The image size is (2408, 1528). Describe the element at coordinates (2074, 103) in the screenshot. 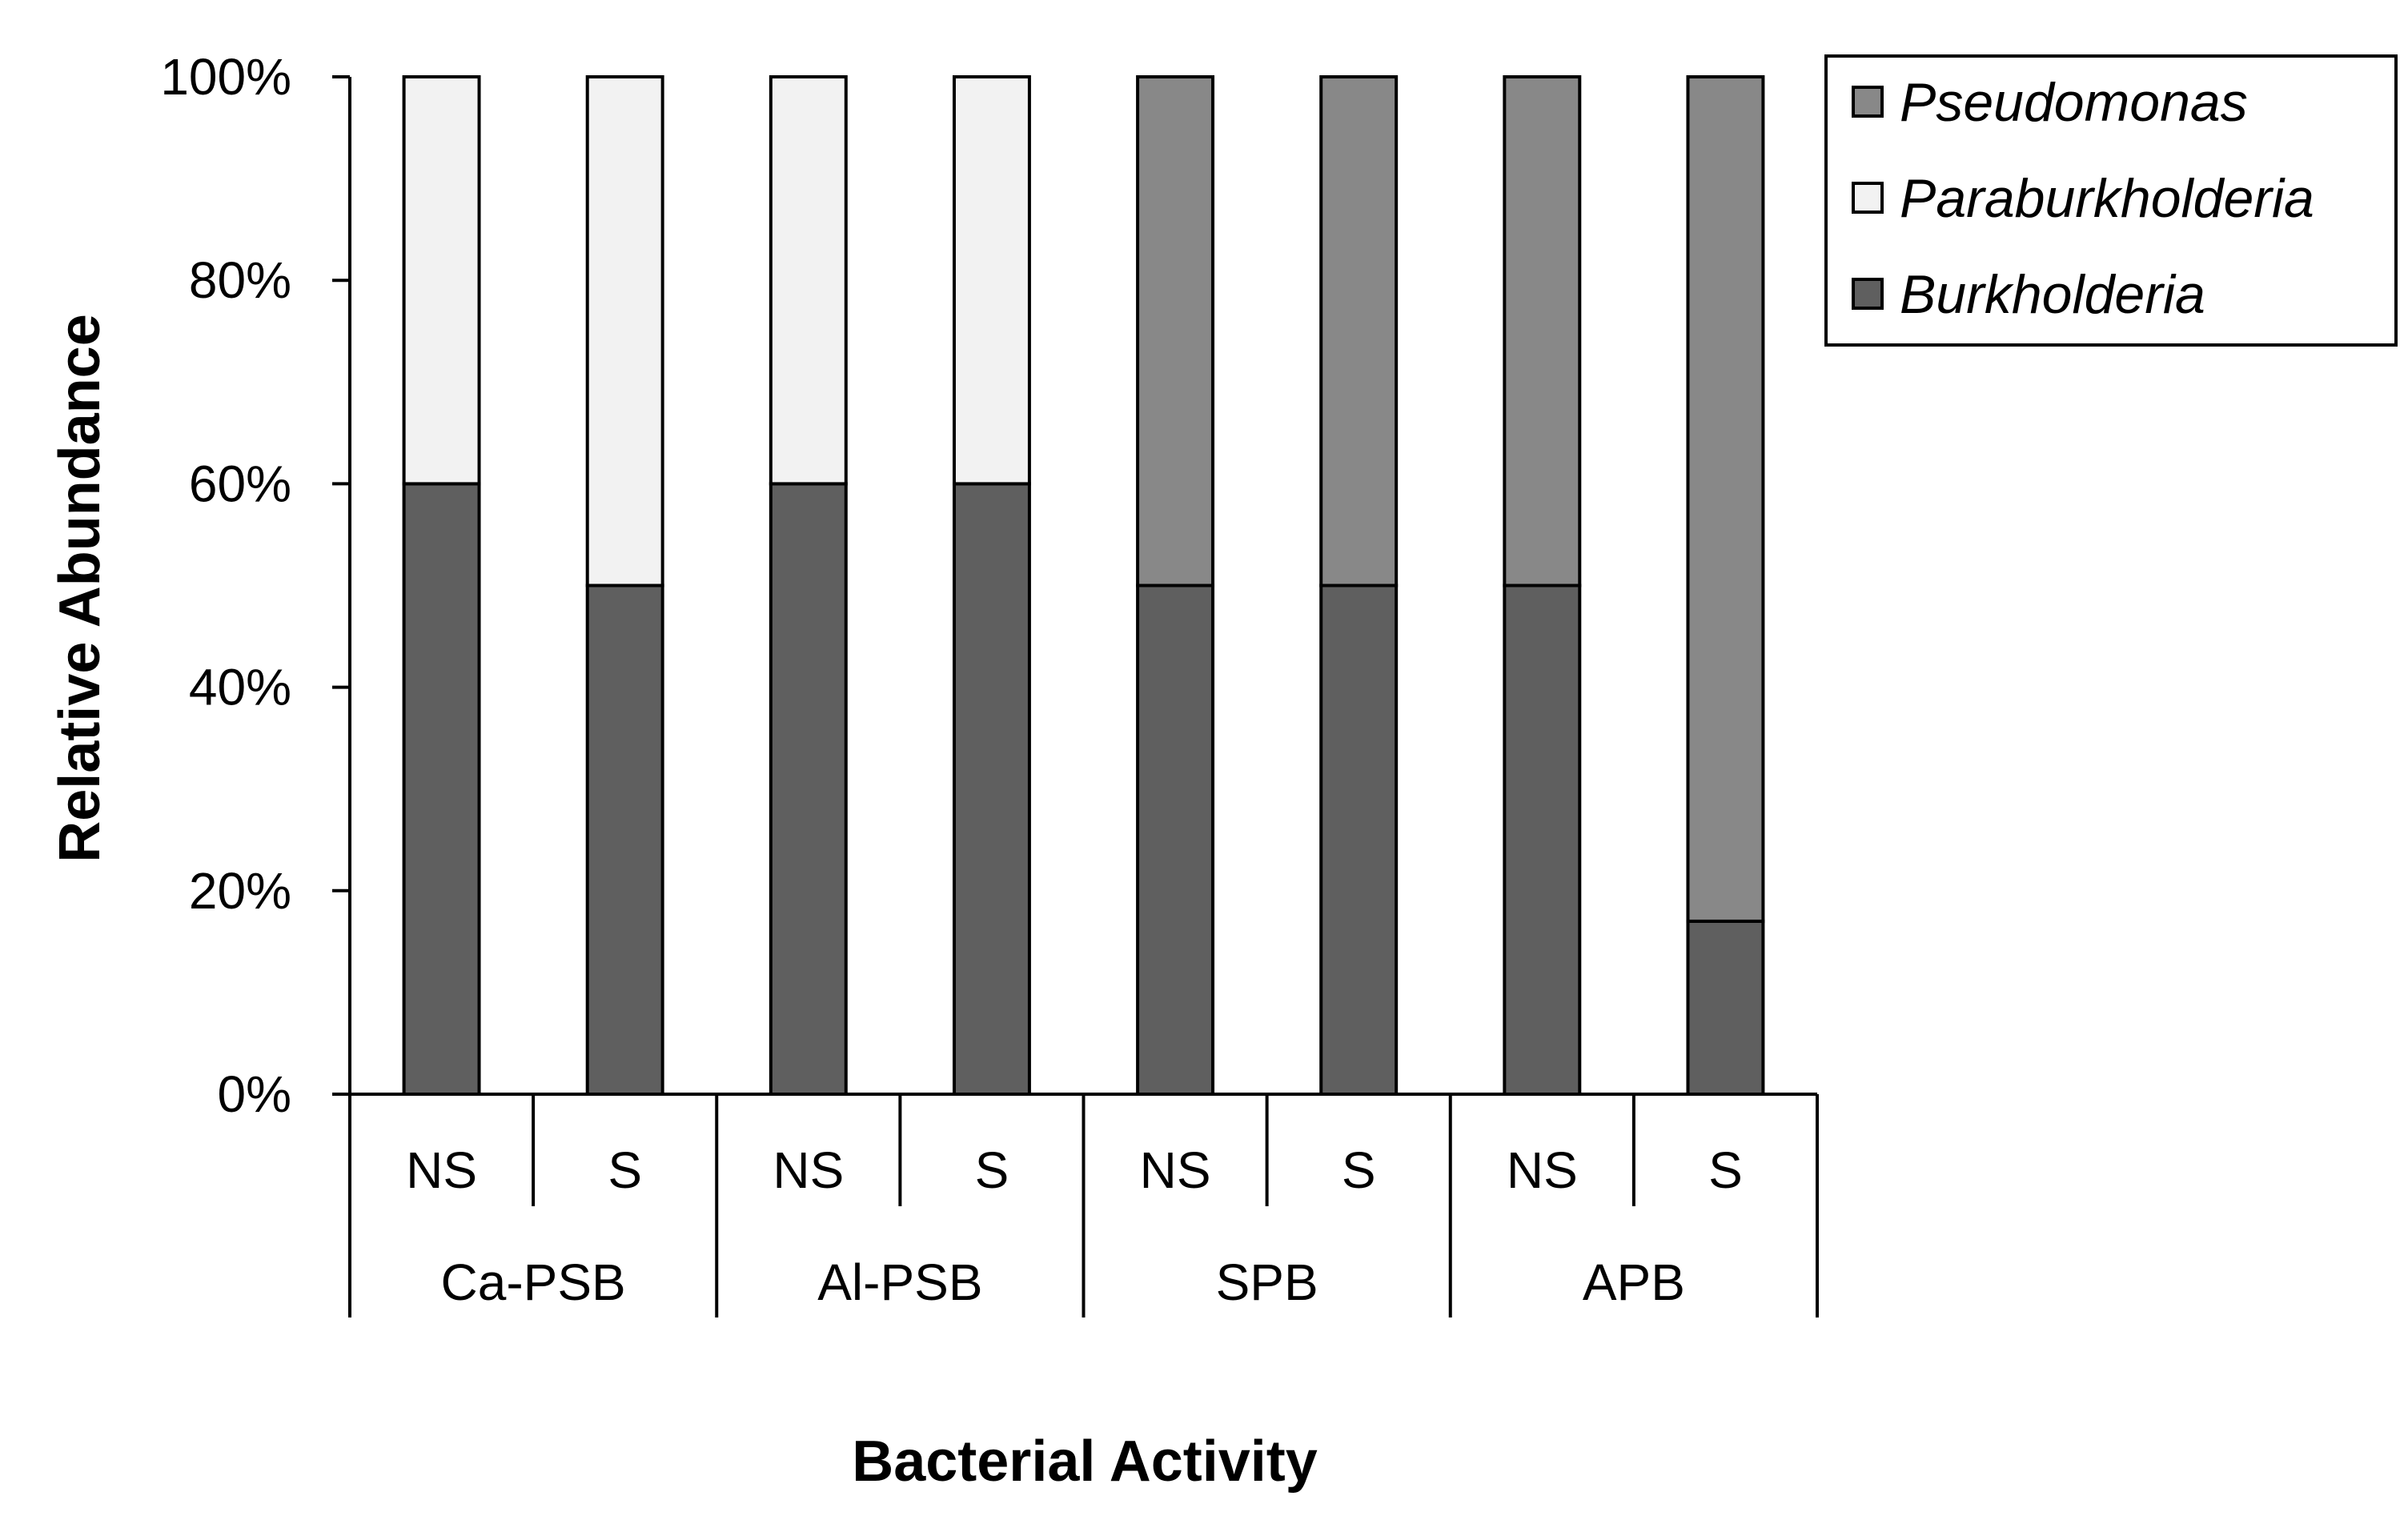

I see `legend-label-pseudomonas: Pseudomonas` at that location.